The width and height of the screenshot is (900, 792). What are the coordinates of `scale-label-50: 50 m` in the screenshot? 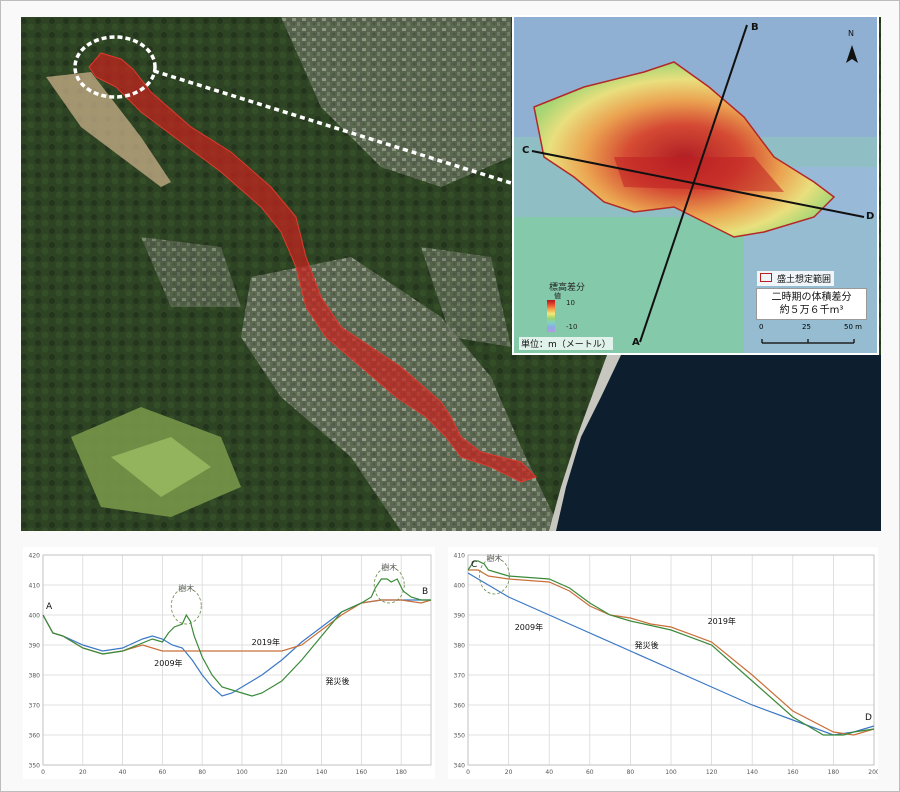 It's located at (853, 327).